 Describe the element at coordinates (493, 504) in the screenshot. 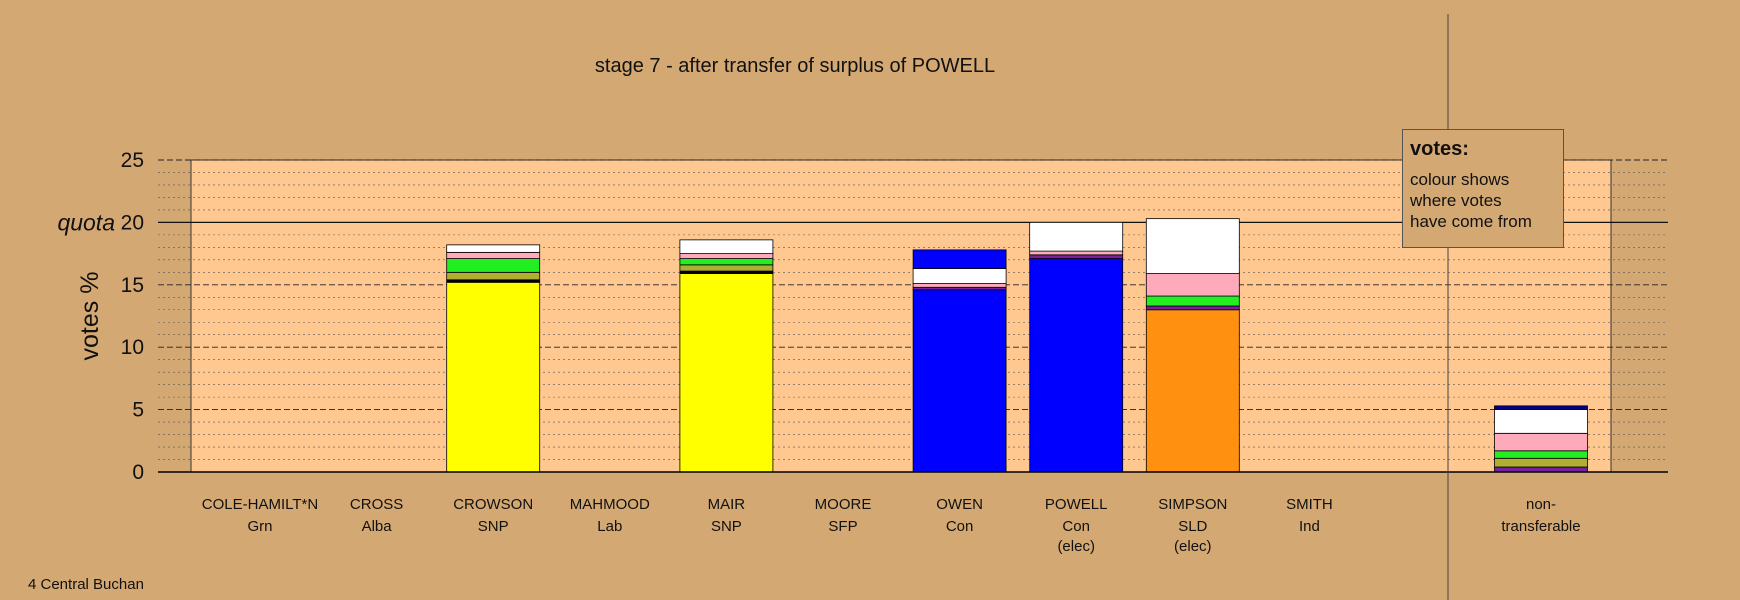

I see `candidate-name: CROWSON` at that location.